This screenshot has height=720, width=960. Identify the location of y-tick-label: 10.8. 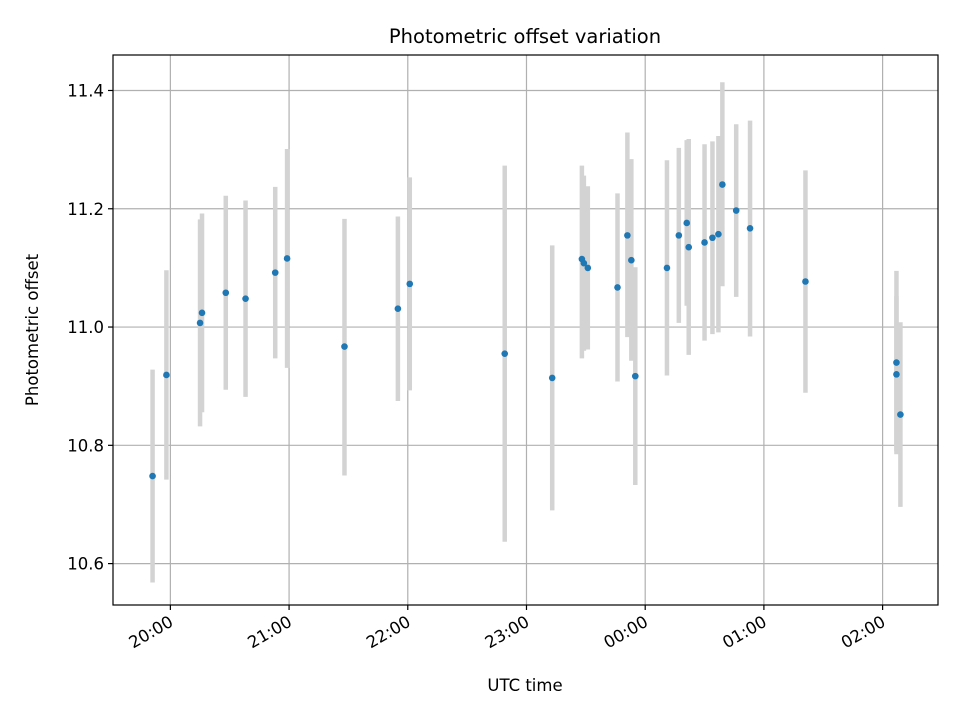
(85, 445).